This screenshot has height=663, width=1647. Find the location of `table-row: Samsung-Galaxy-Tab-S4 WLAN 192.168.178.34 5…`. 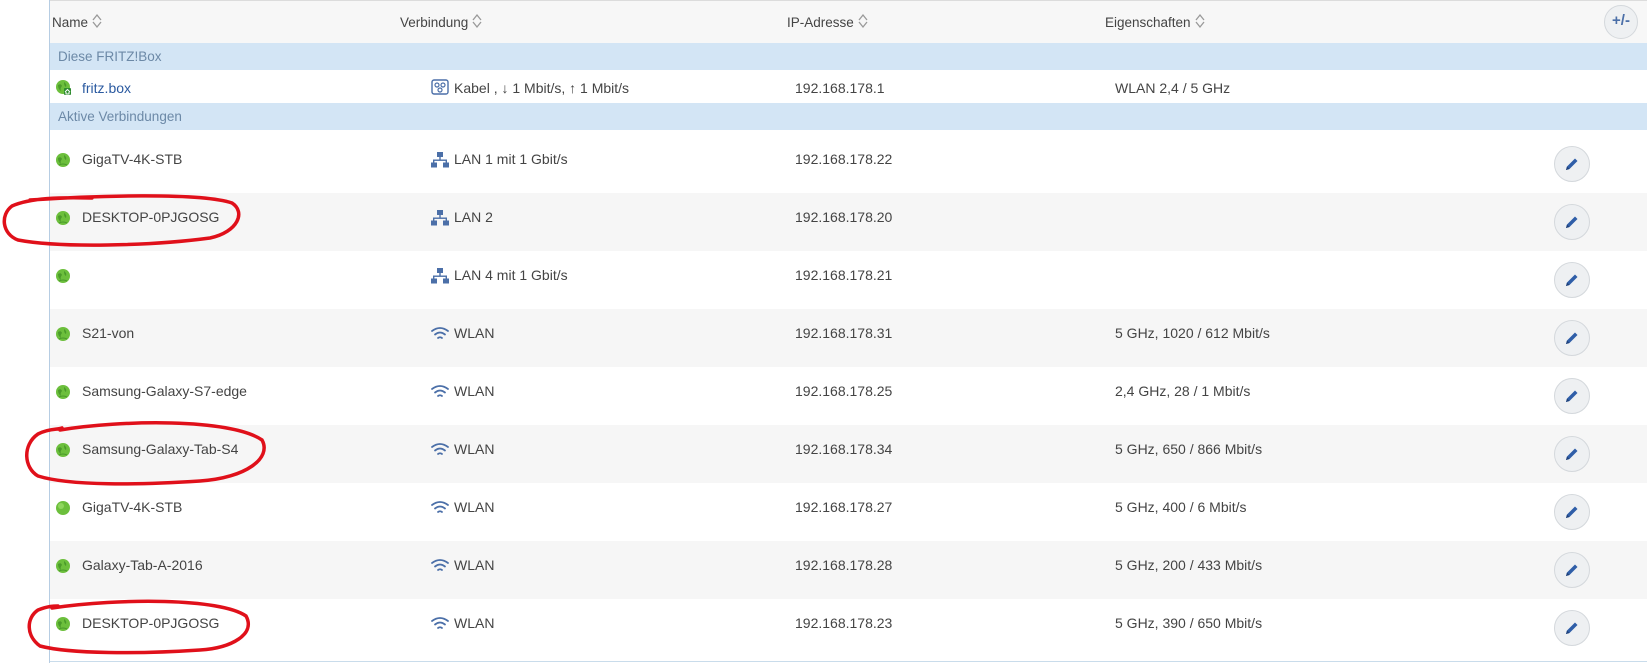

table-row: Samsung-Galaxy-Tab-S4 WLAN 192.168.178.34 5… is located at coordinates (848, 454).